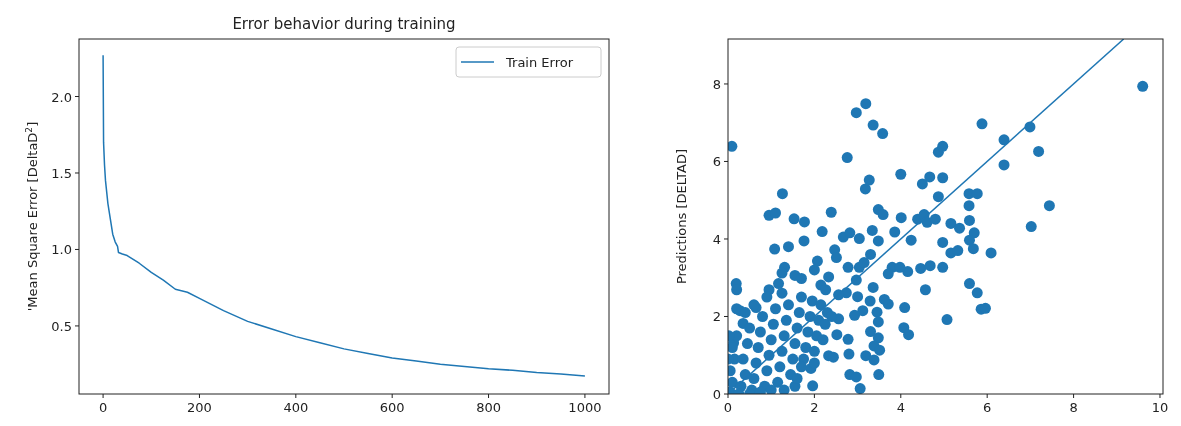  I want to click on y-tick-label: 1.0, so click(61, 250).